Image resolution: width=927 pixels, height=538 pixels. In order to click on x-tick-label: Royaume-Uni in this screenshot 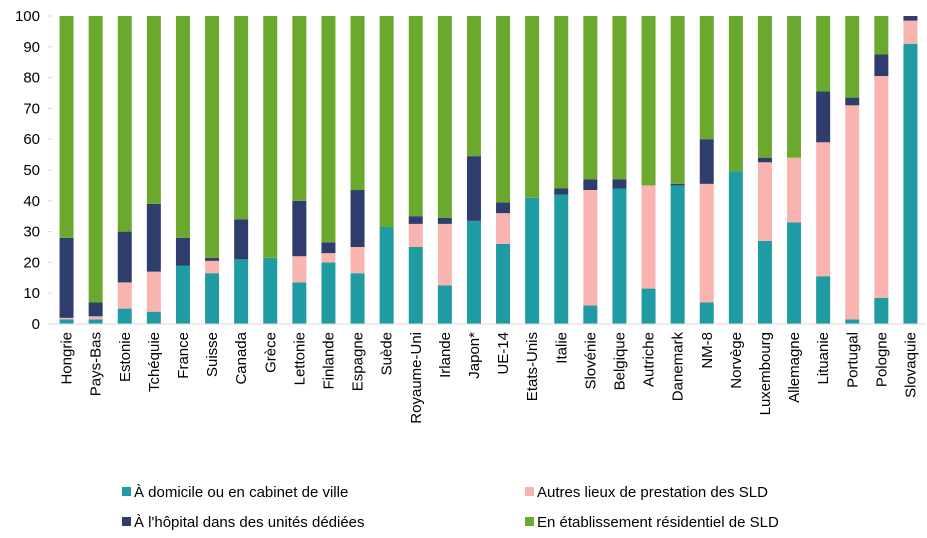, I will do `click(416, 378)`.